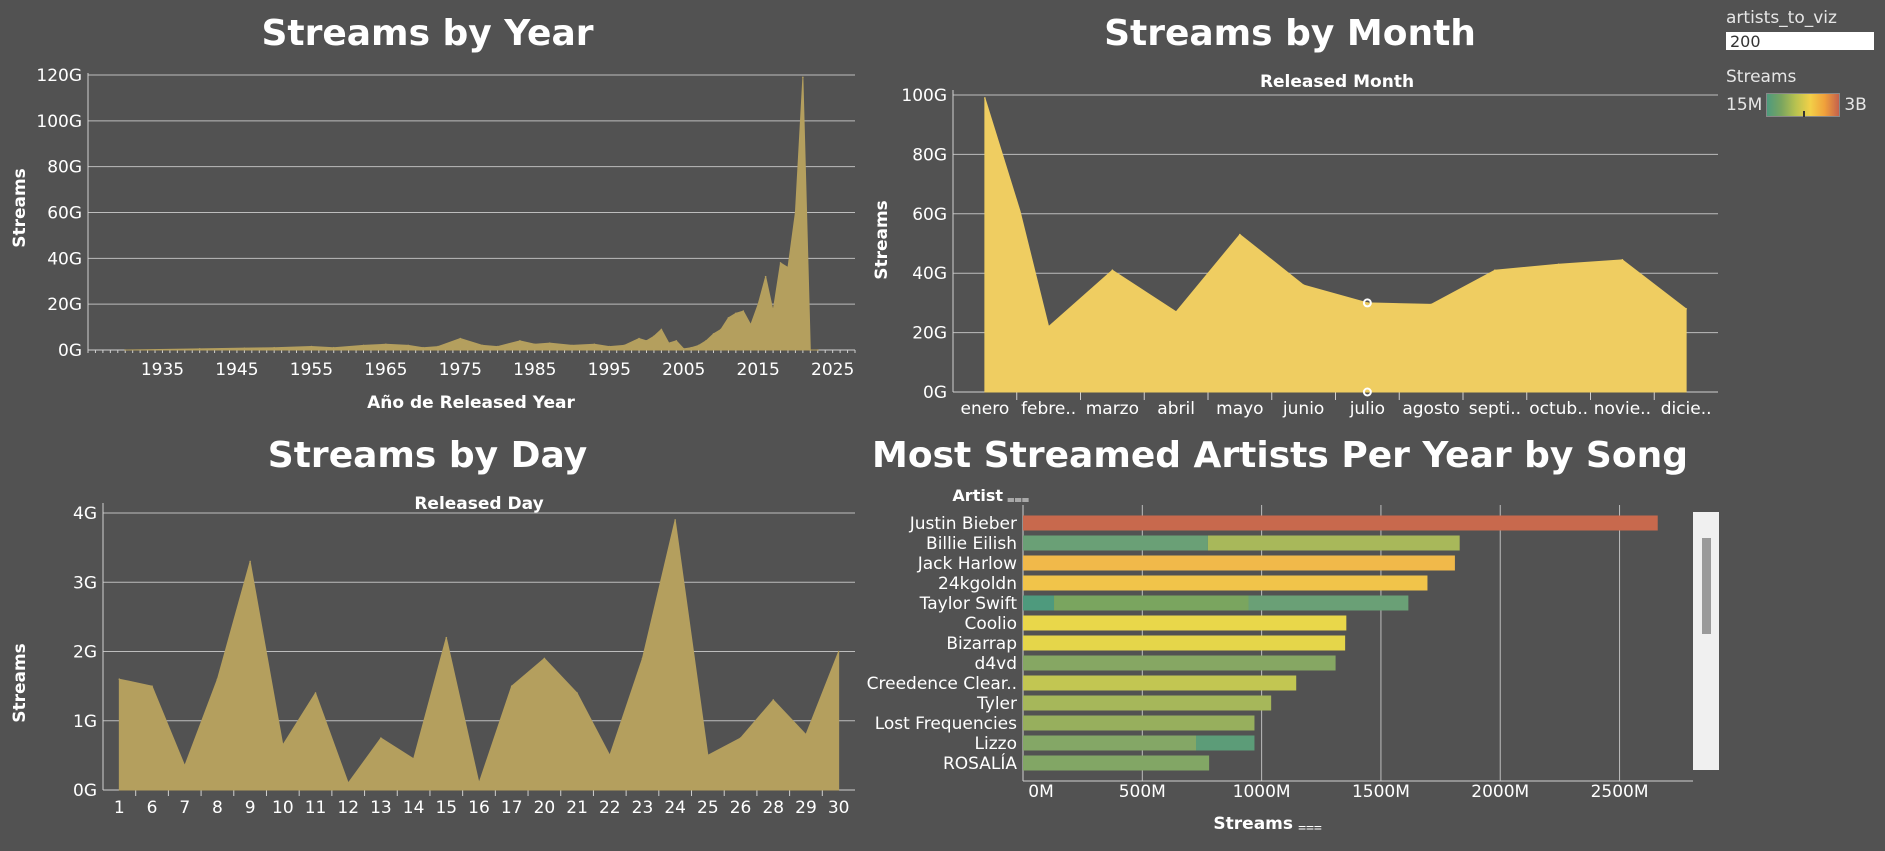 The width and height of the screenshot is (1885, 851). Describe the element at coordinates (929, 334) in the screenshot. I see `y-tick-label: 20G` at that location.